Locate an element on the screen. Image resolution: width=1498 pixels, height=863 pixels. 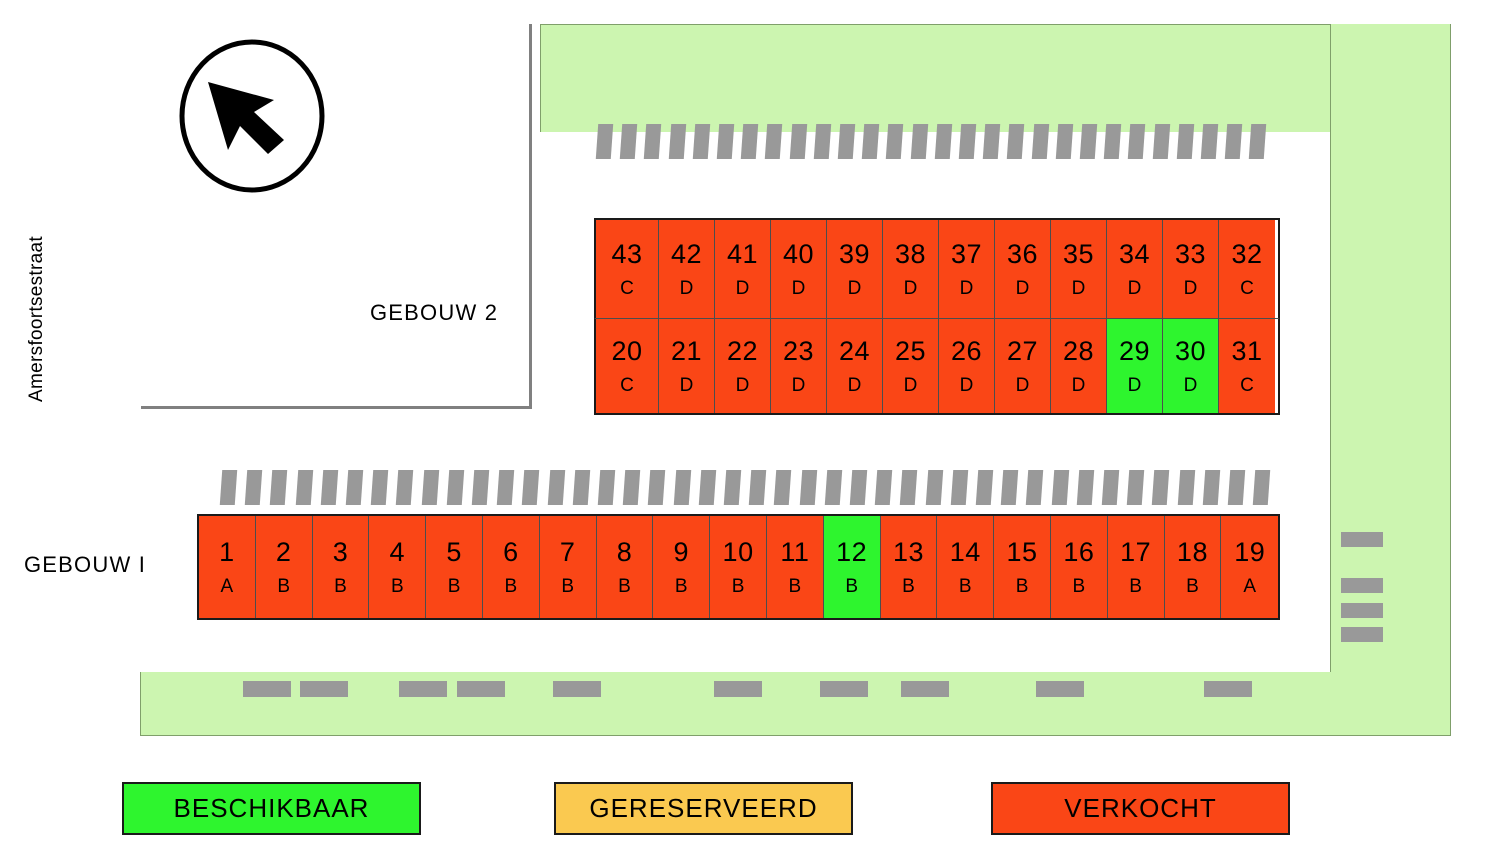
unit-26: 26 D is located at coordinates (967, 366).